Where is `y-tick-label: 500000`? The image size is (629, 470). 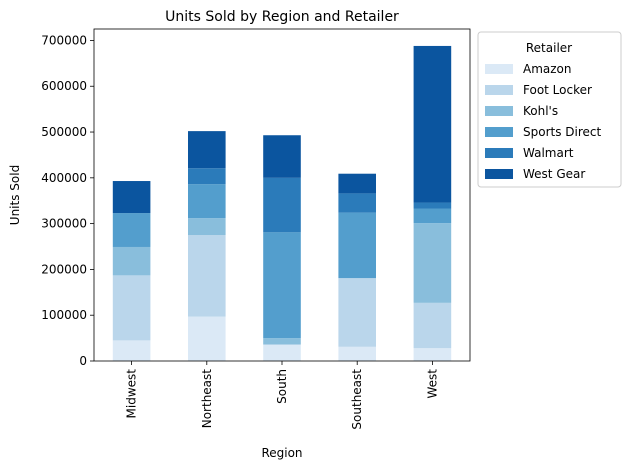
y-tick-label: 500000 is located at coordinates (64, 132).